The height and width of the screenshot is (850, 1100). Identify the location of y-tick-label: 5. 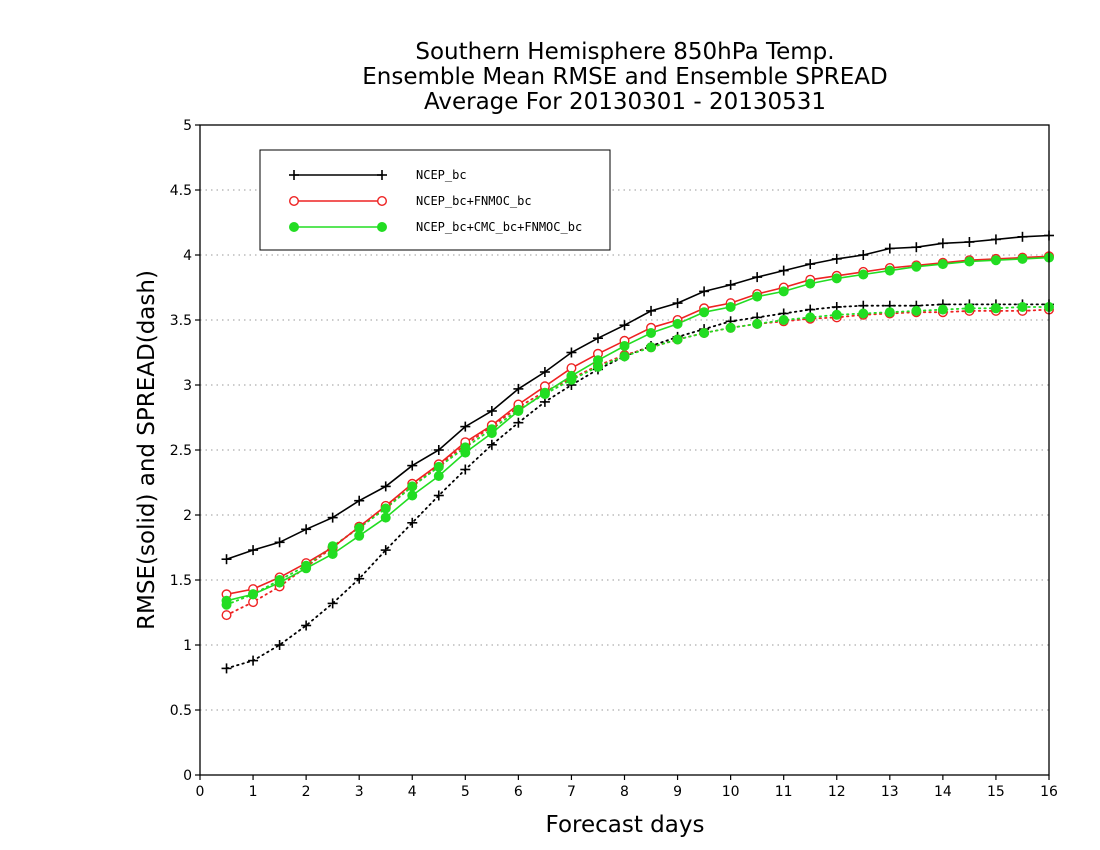
(187, 126).